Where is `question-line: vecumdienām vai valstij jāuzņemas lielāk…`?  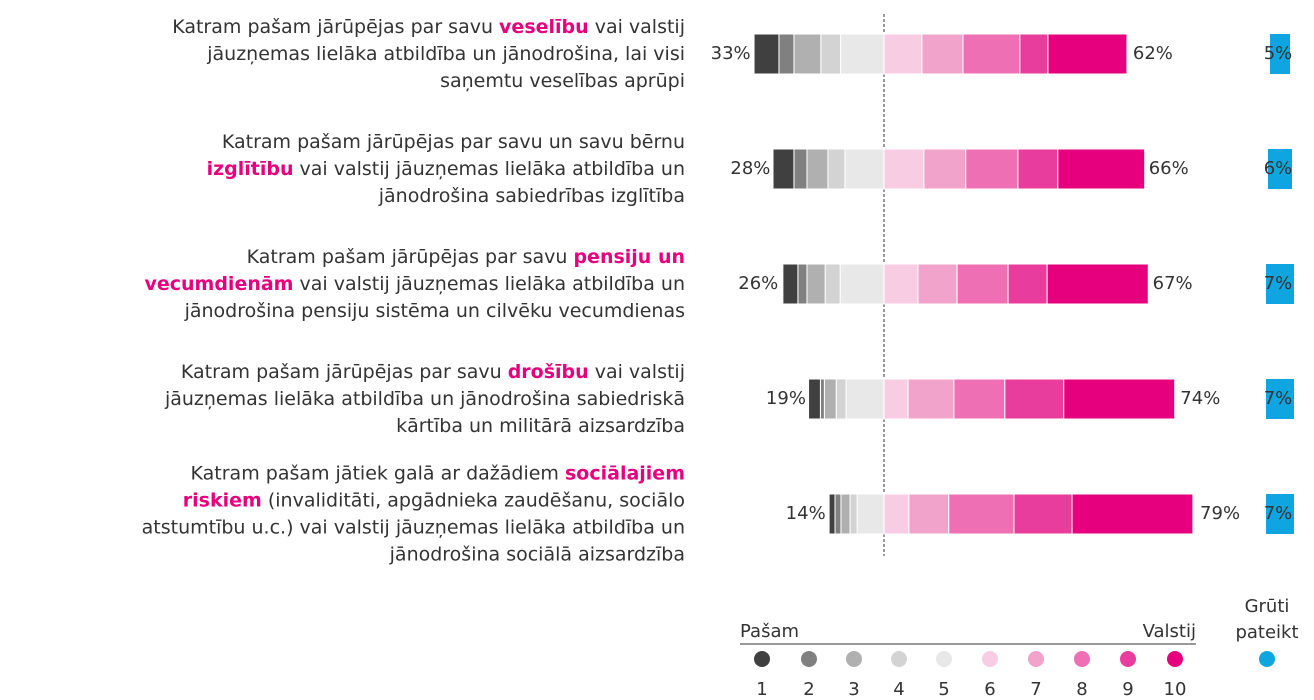
question-line: vecumdienām vai valstij jāuzņemas lielāk… is located at coordinates (414, 284).